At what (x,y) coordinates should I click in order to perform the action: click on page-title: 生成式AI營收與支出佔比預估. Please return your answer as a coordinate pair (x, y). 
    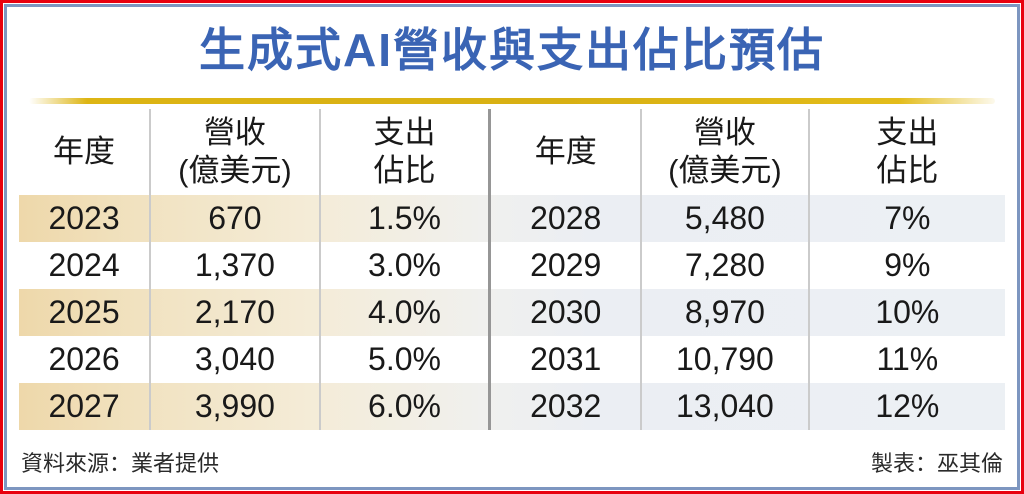
    Looking at the image, I should click on (512, 50).